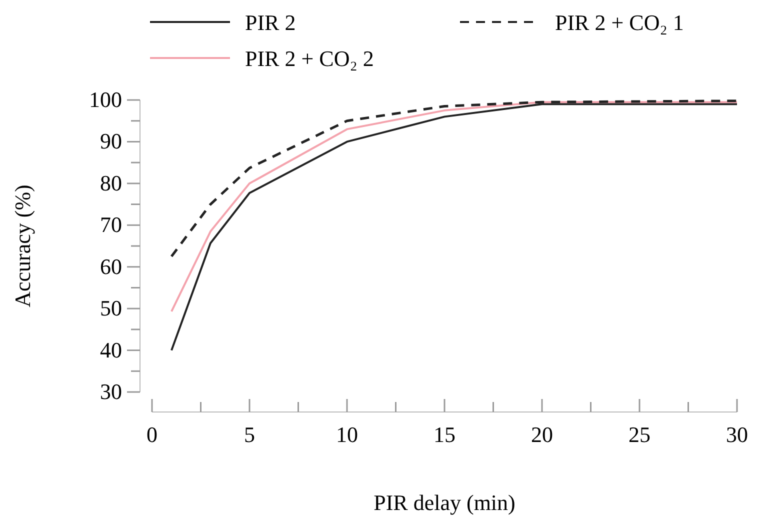  I want to click on y-tick-label: 50, so click(111, 308).